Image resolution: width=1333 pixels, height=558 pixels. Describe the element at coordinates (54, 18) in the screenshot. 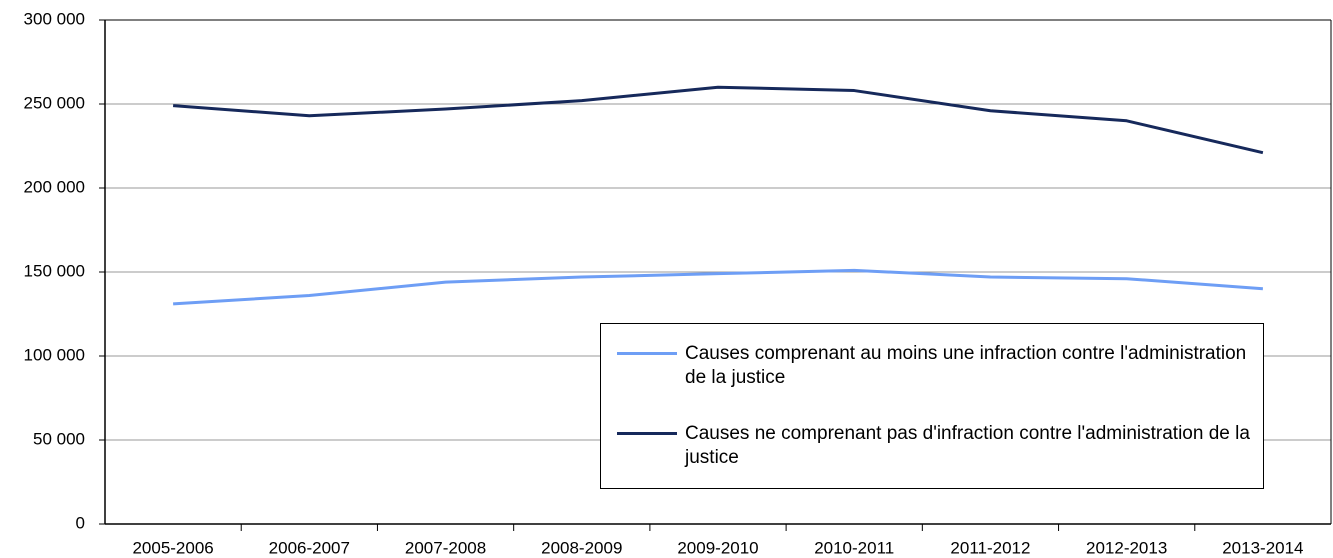

I see `y-tick-label: 300 000` at that location.